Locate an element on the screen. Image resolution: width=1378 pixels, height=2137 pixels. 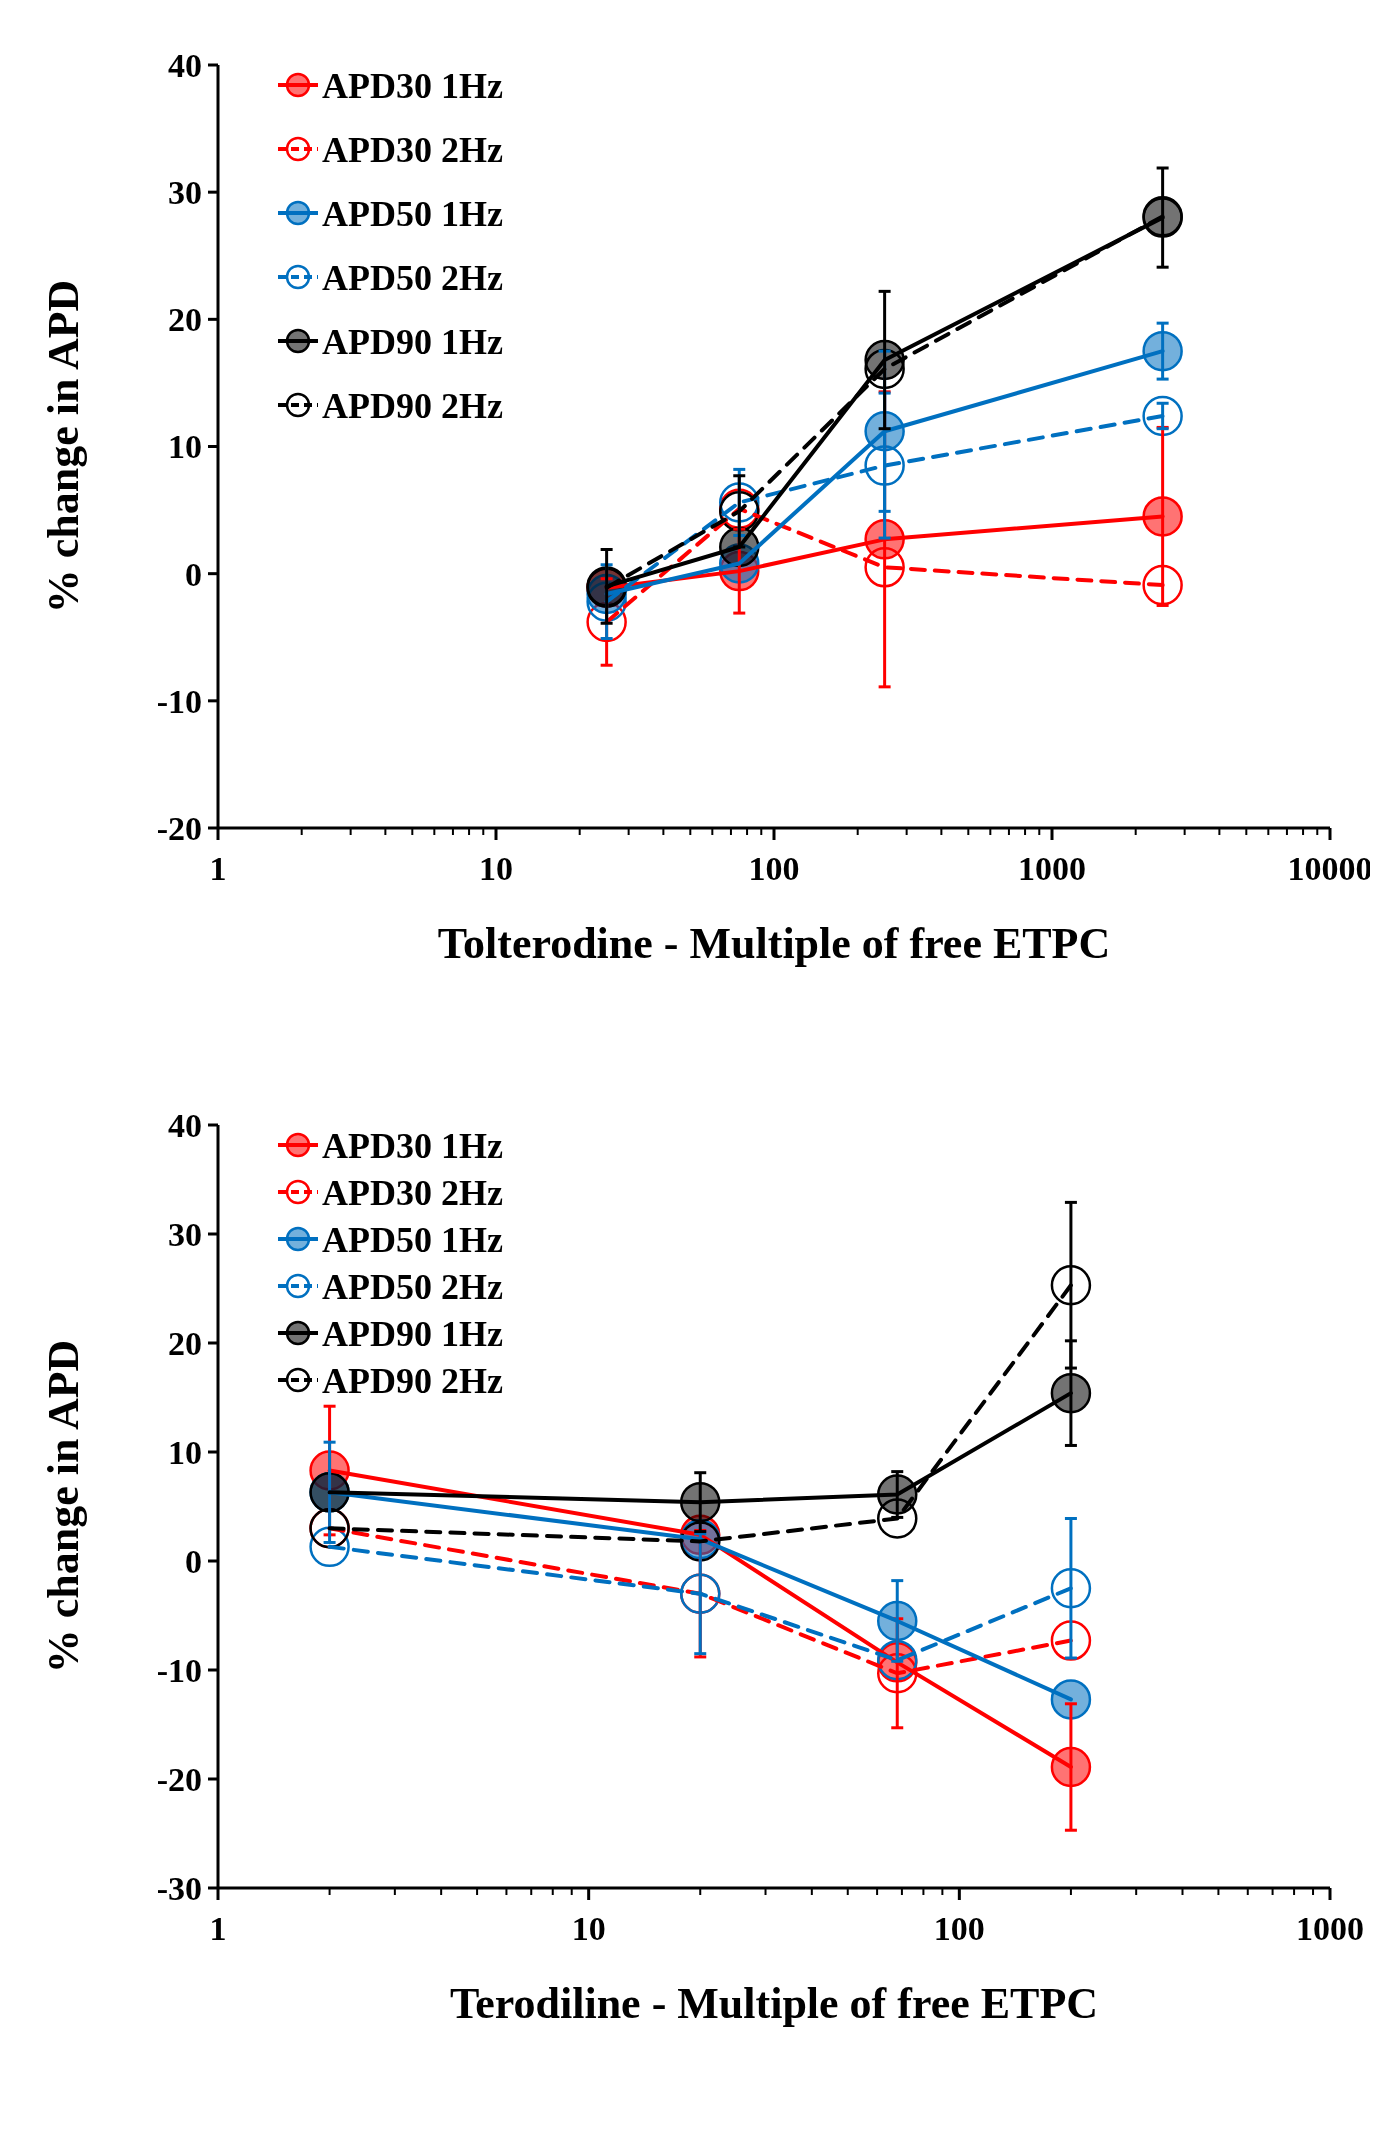
x-axis-title: Terodiline - Multiple of free ETPC is located at coordinates (774, 2003).